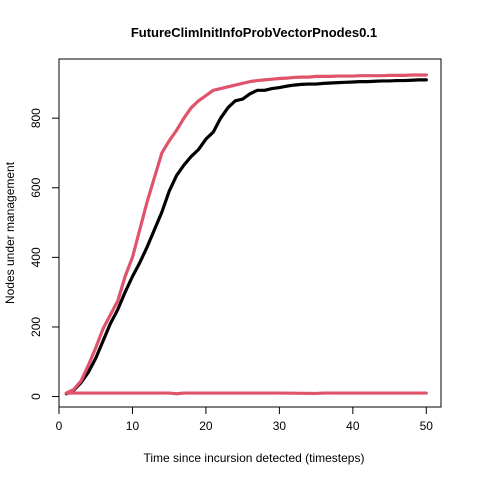 The image size is (480, 480). What do you see at coordinates (427, 426) in the screenshot?
I see `x-tick-label-50: 50` at bounding box center [427, 426].